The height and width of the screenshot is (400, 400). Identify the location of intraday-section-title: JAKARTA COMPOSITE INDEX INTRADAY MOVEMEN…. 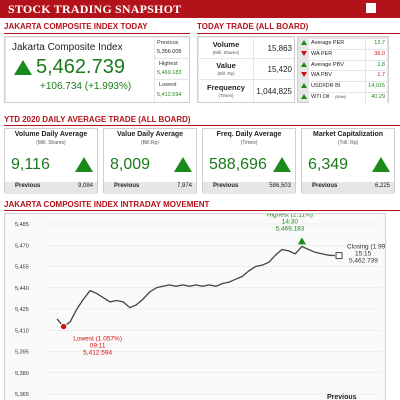
(107, 204).